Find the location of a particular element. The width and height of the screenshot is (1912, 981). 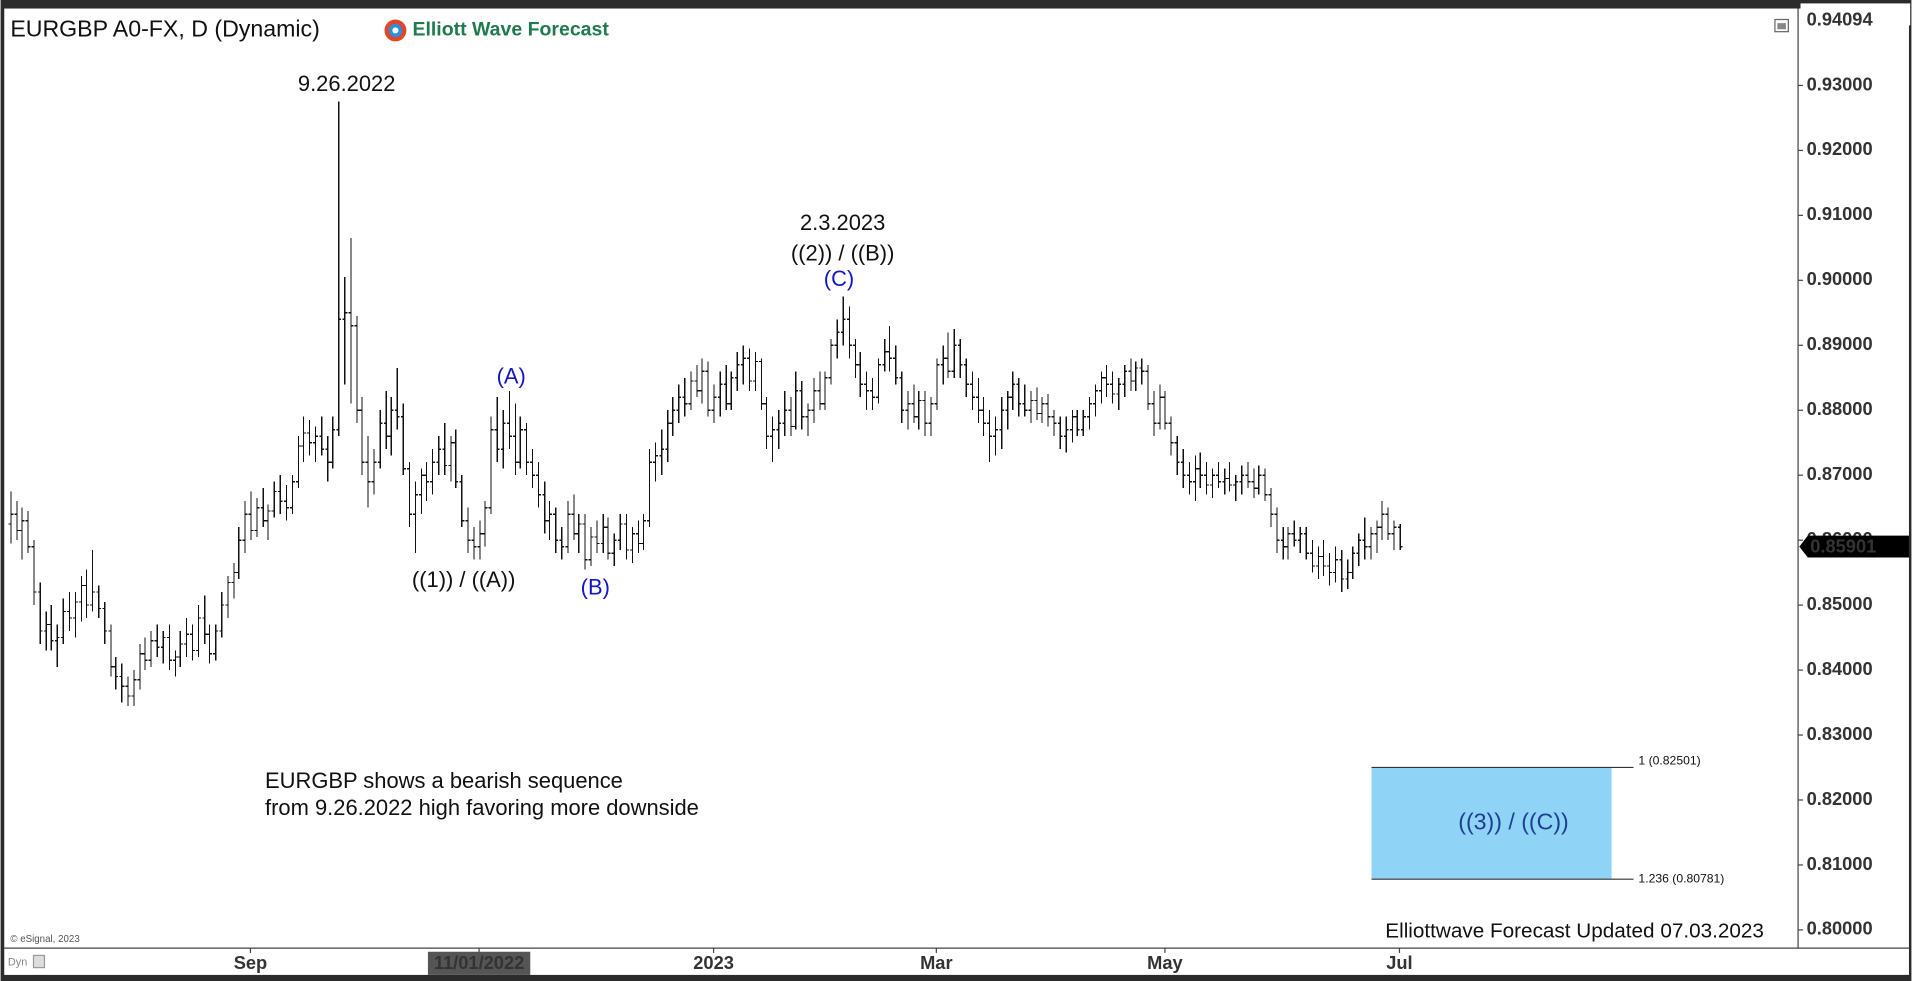

y-tick-label: 0.87000 is located at coordinates (1840, 473).